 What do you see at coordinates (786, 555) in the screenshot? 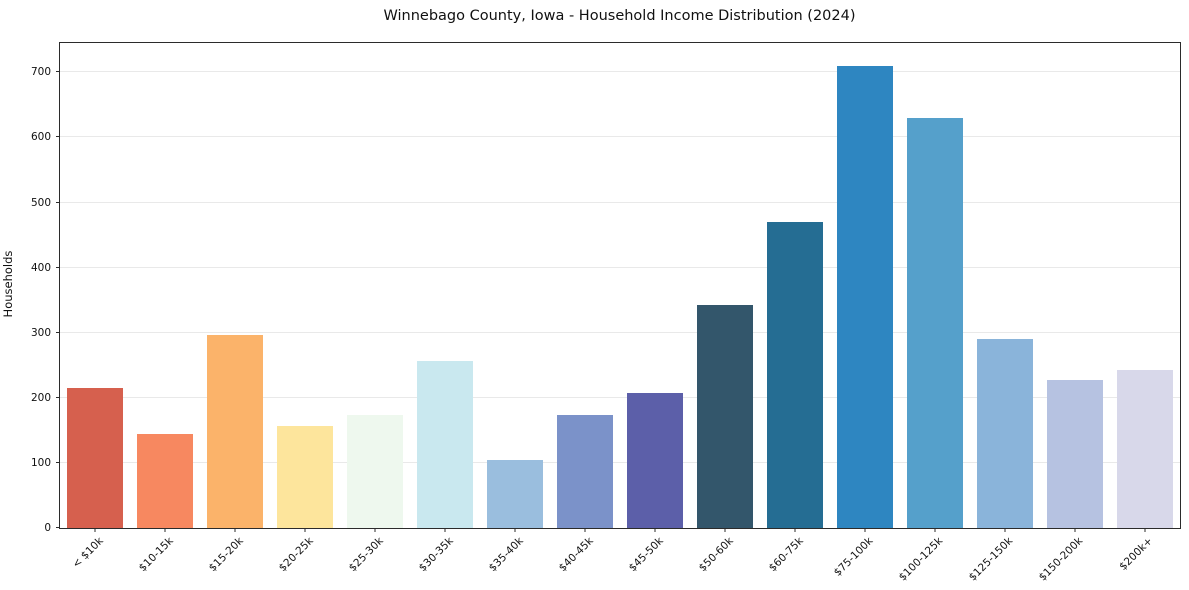
I see `x-tick-label: $60-75k` at bounding box center [786, 555].